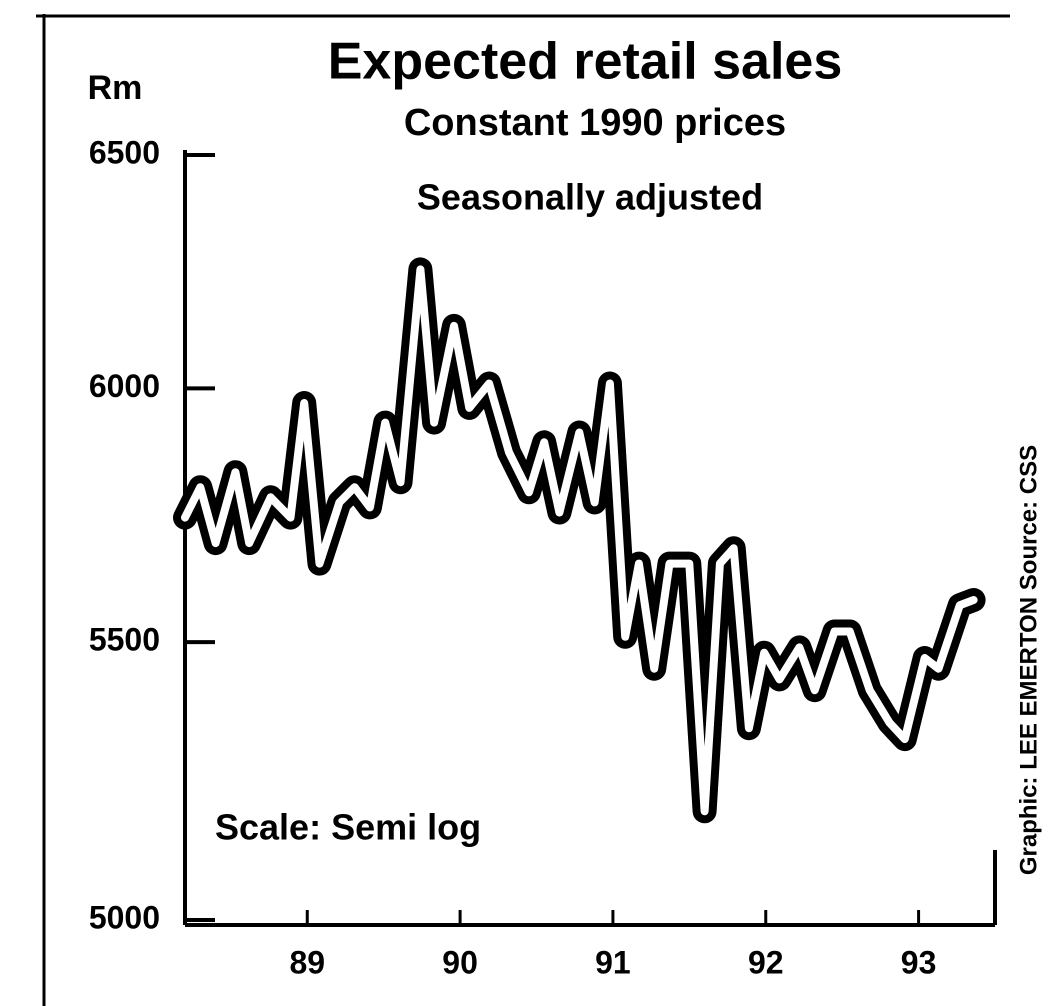  What do you see at coordinates (585, 62) in the screenshot?
I see `chart-title: Expected retail sales` at bounding box center [585, 62].